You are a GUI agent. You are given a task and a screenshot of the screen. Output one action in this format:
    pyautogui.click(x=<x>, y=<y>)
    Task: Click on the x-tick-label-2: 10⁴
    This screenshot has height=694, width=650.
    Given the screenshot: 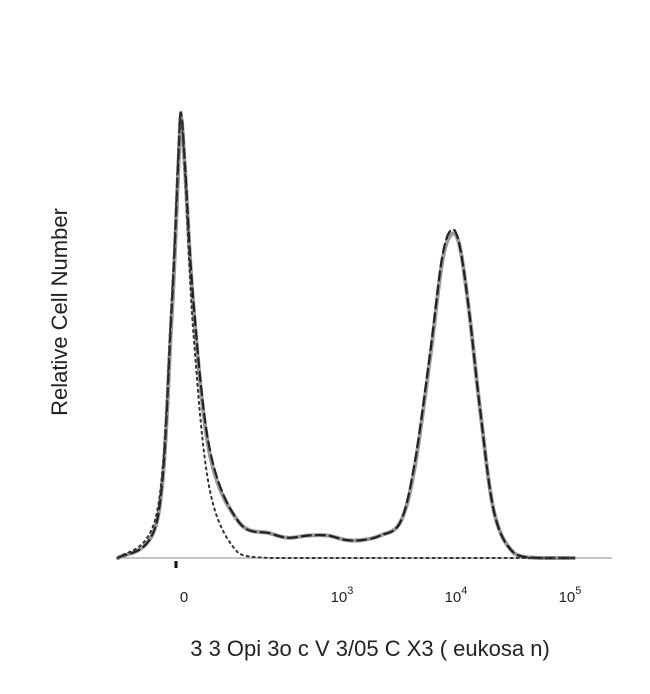 What is the action you would take?
    pyautogui.click(x=456, y=595)
    